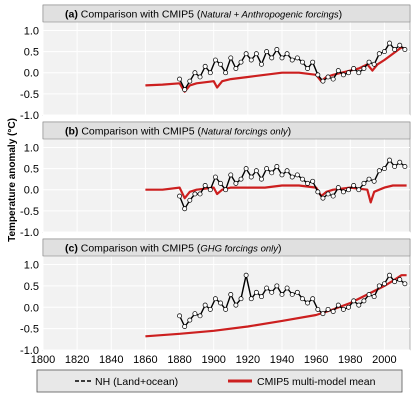  I want to click on x-tick-label: 2000, so click(384, 360).